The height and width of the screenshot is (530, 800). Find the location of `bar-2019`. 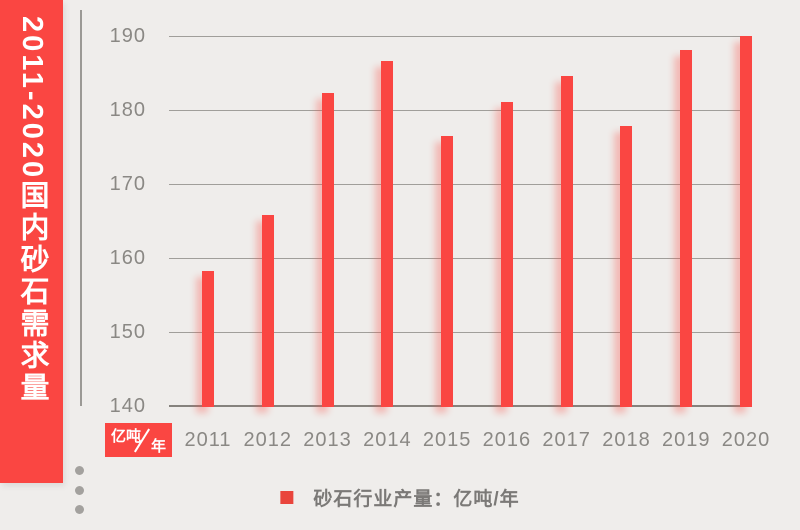

bar-2019 is located at coordinates (686, 228).